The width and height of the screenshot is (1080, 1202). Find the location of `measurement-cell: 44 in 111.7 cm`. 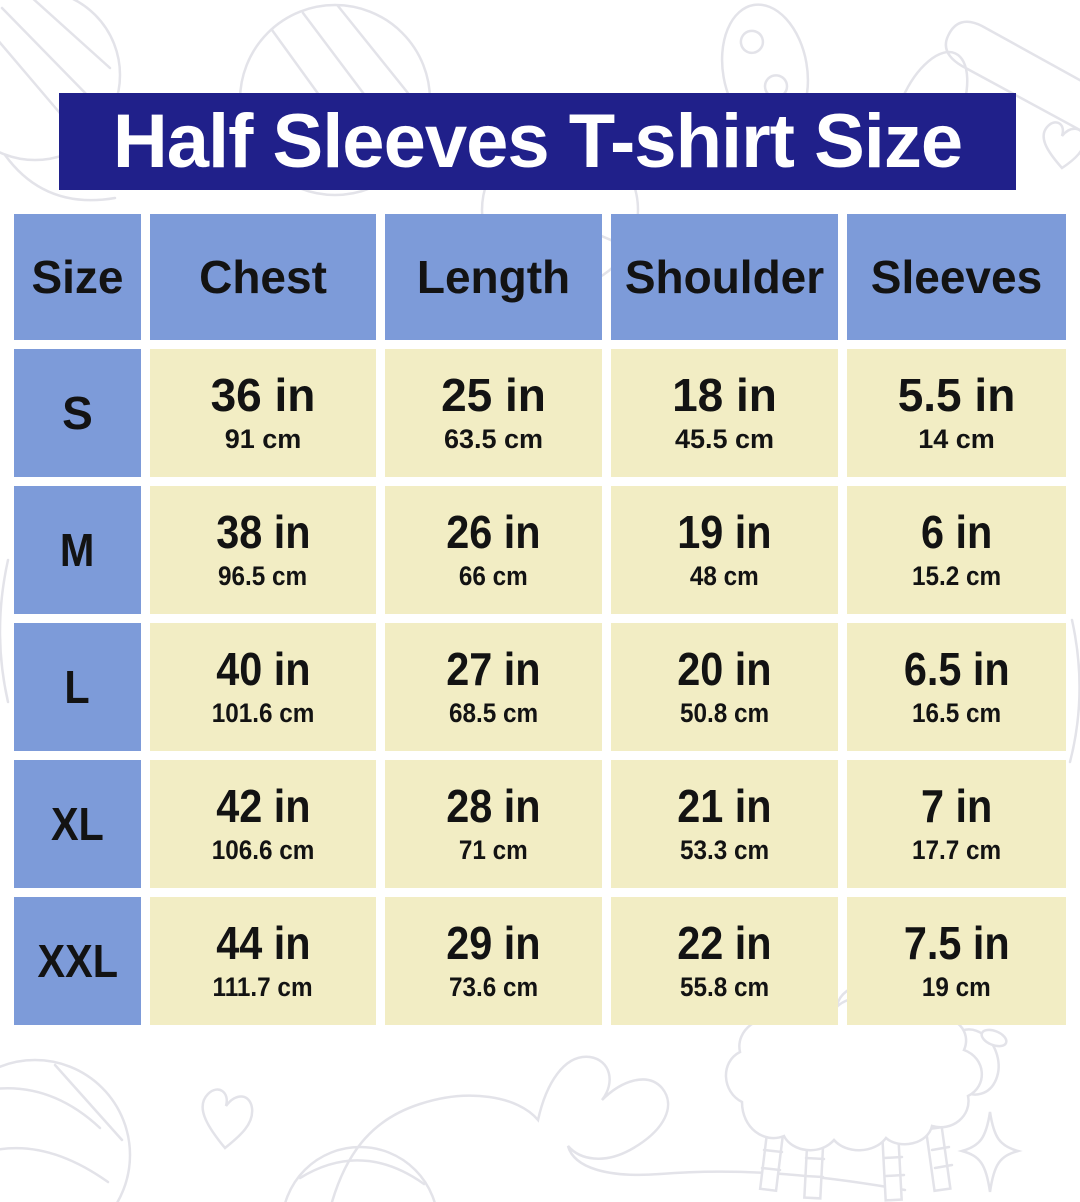

measurement-cell: 44 in 111.7 cm is located at coordinates (263, 961).